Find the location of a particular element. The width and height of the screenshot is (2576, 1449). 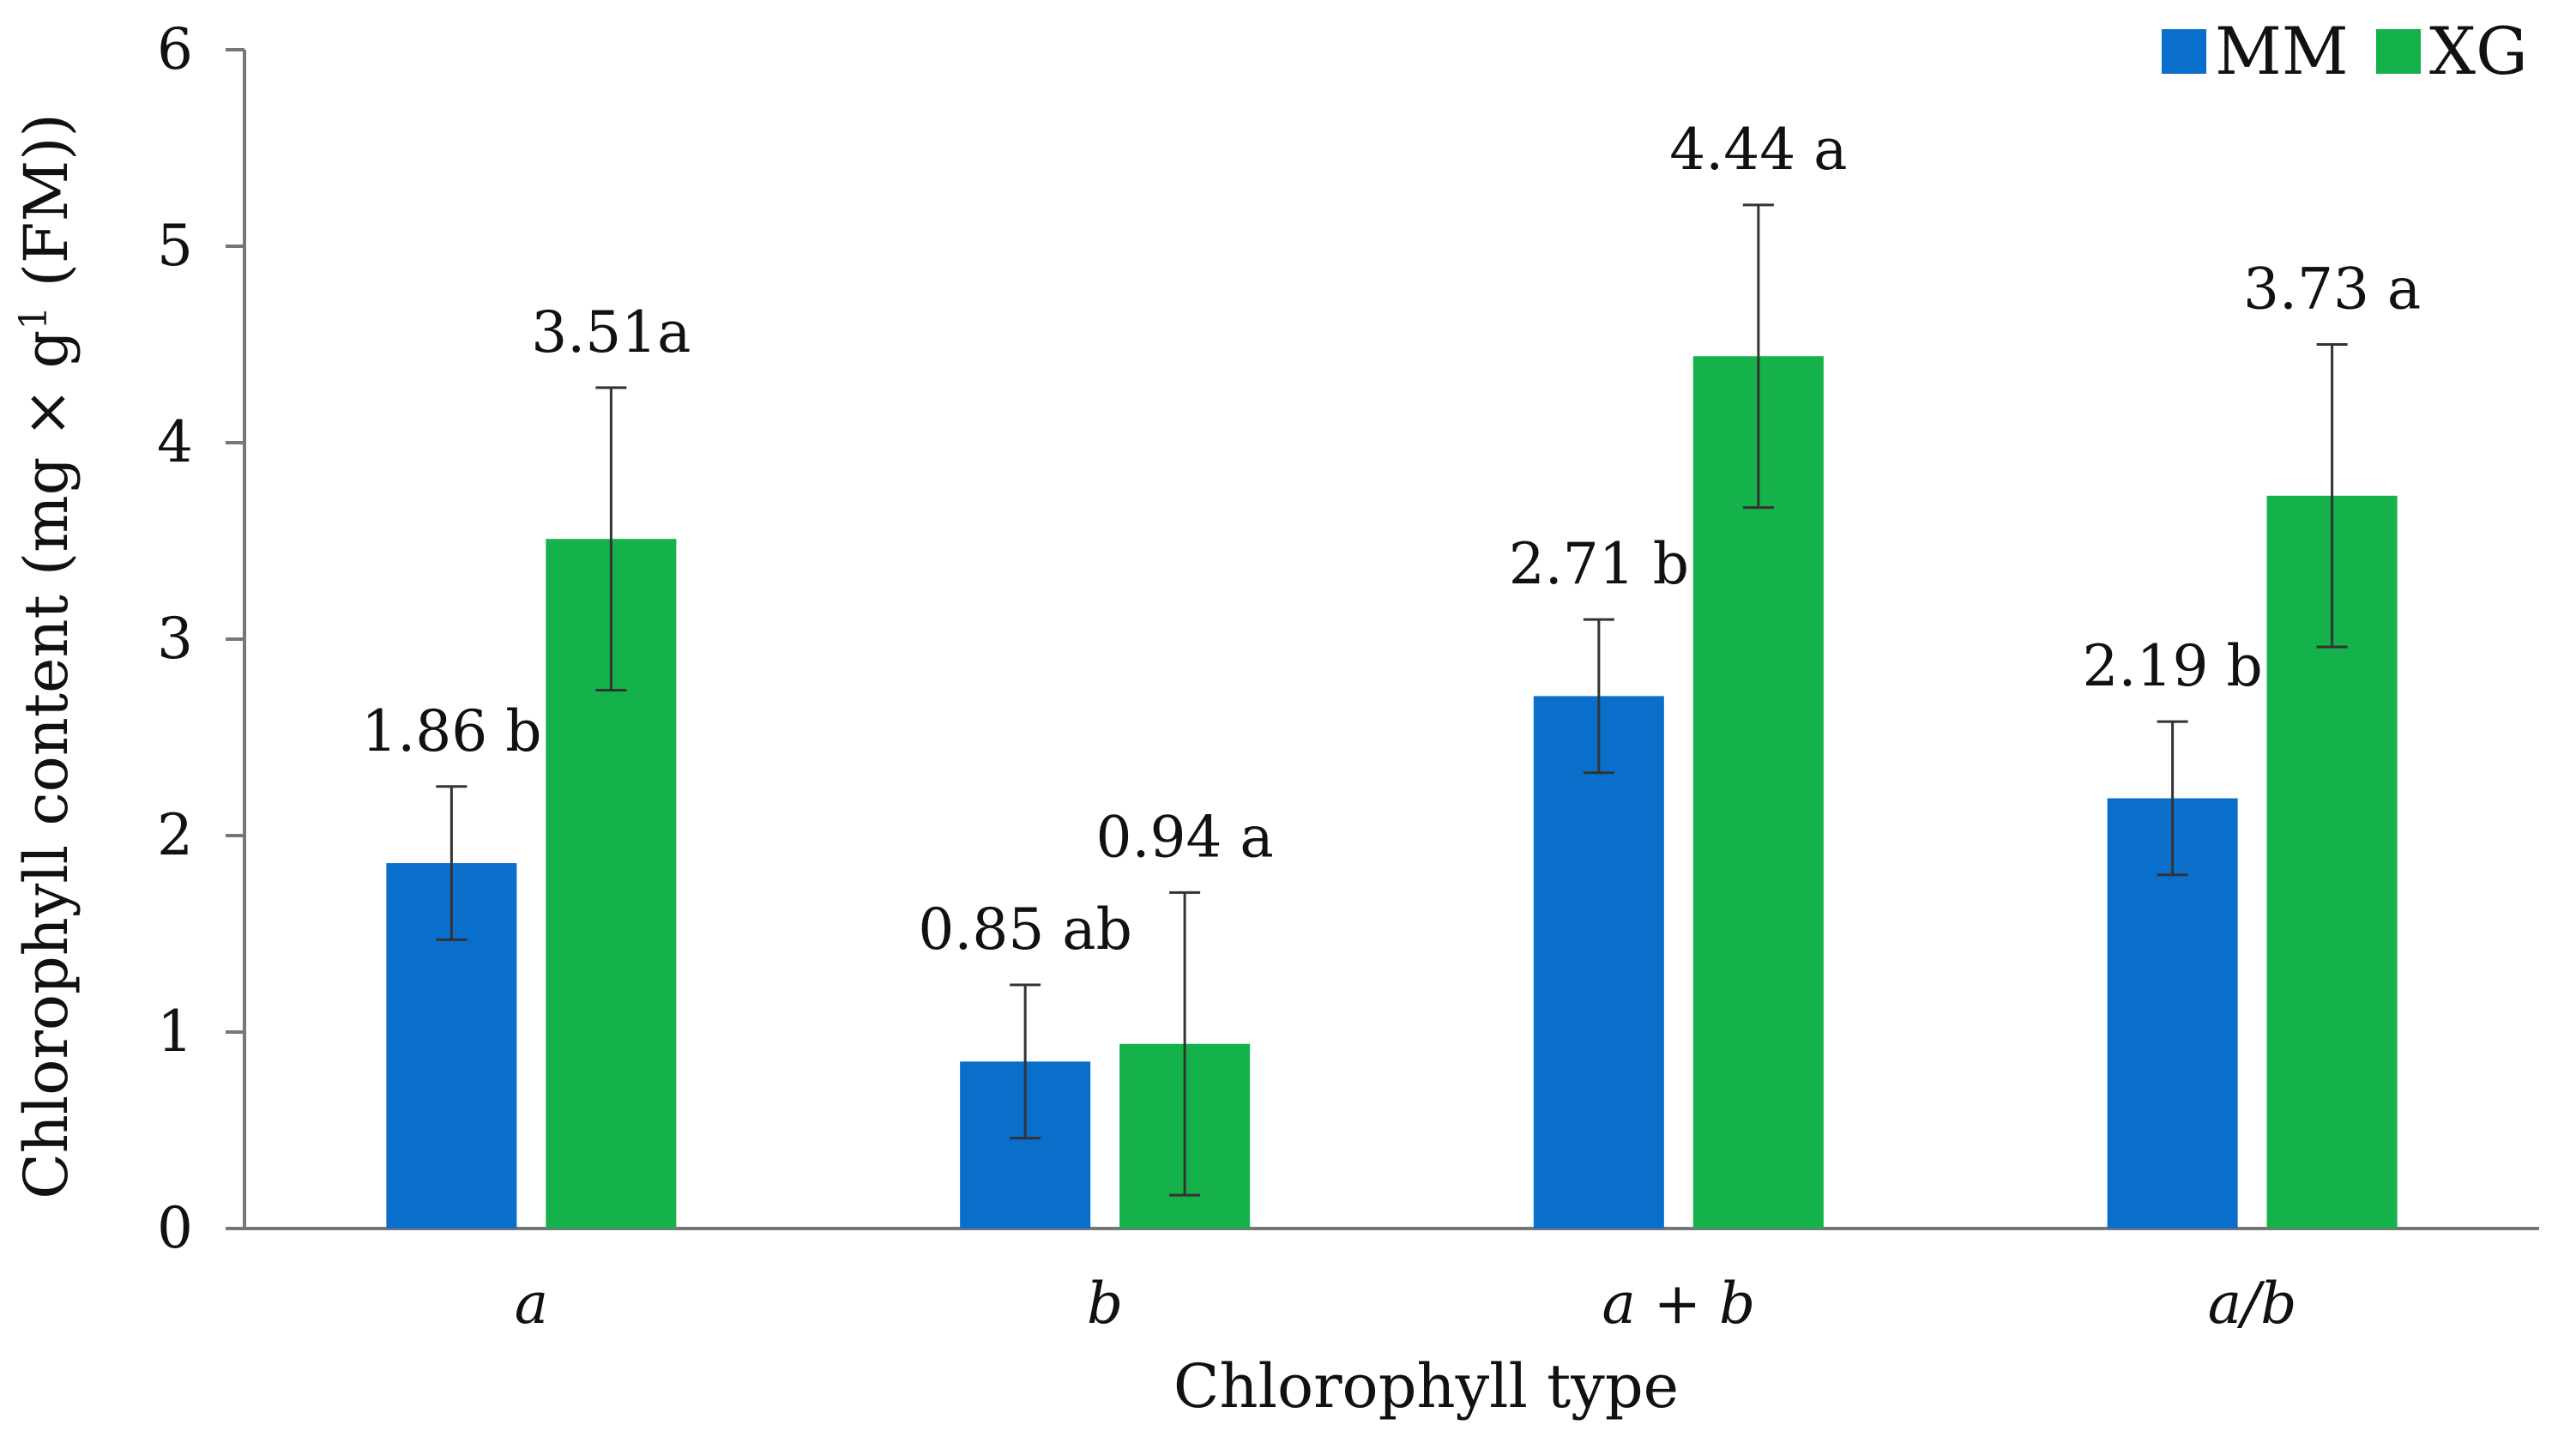

y-axis-title-end: (FM)) is located at coordinates (46, 209).